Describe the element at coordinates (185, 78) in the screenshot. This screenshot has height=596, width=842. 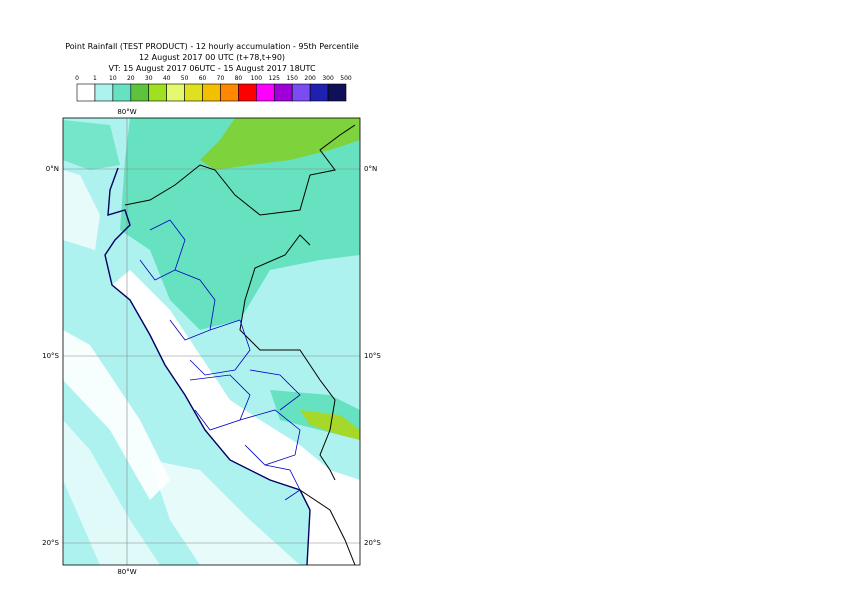
I see `colorbar-label: 50` at that location.